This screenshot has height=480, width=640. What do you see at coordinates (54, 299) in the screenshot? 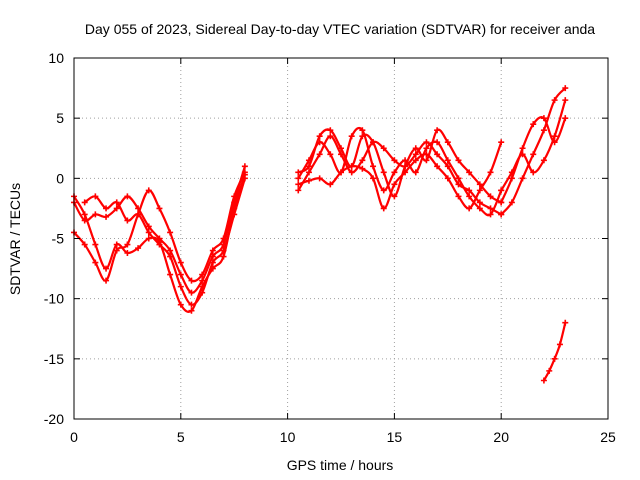
I see `y-tick-label: -10` at bounding box center [54, 299].